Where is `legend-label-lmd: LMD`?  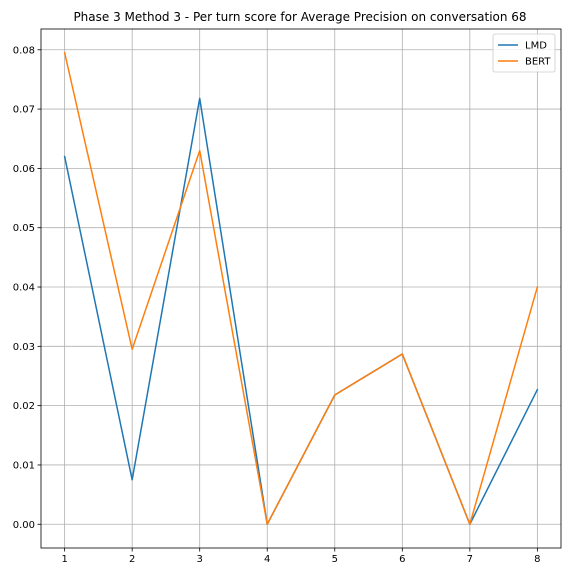 legend-label-lmd: LMD is located at coordinates (536, 46).